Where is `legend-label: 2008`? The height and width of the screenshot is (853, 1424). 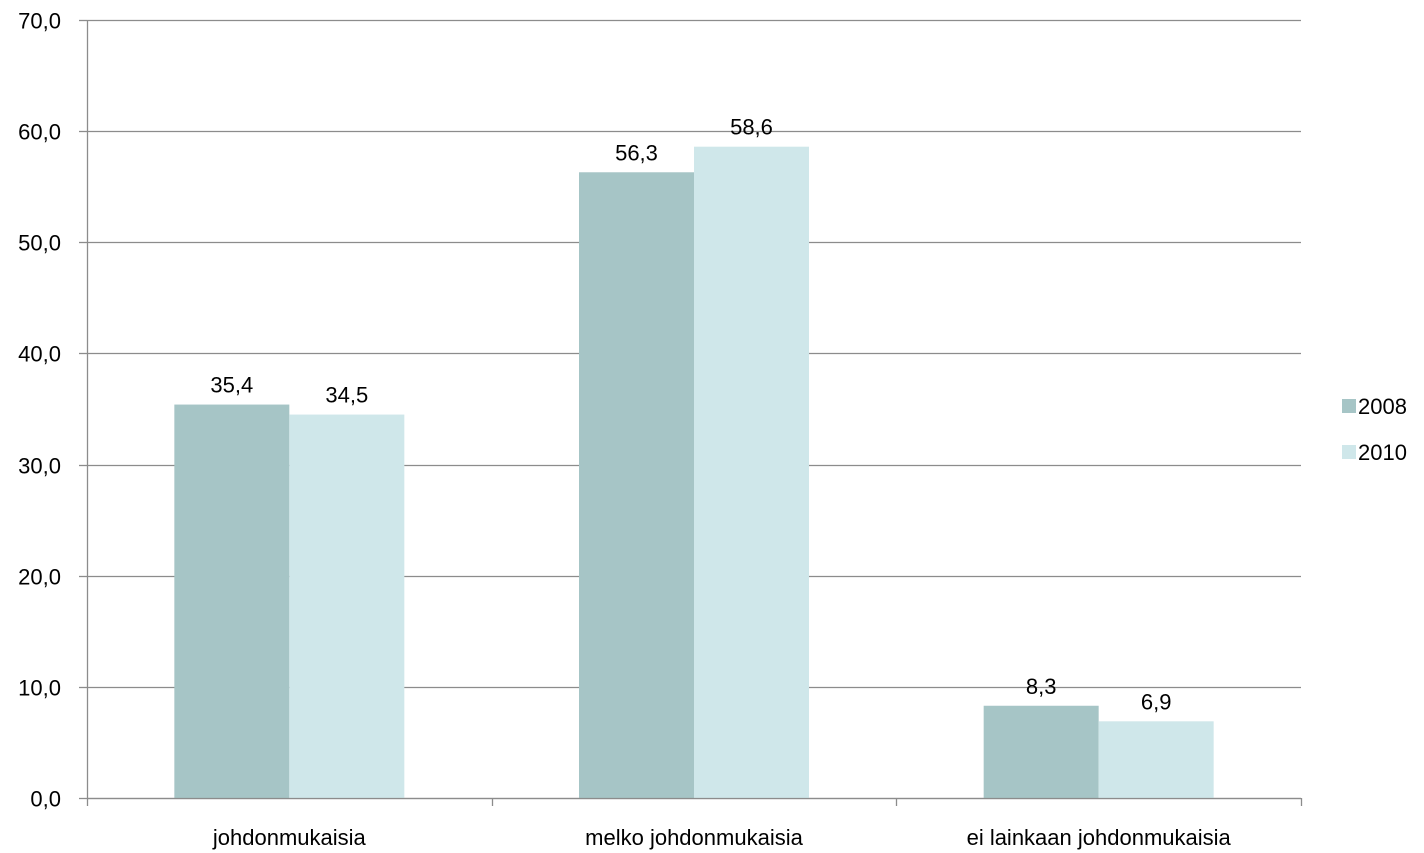
legend-label: 2008 is located at coordinates (1382, 406).